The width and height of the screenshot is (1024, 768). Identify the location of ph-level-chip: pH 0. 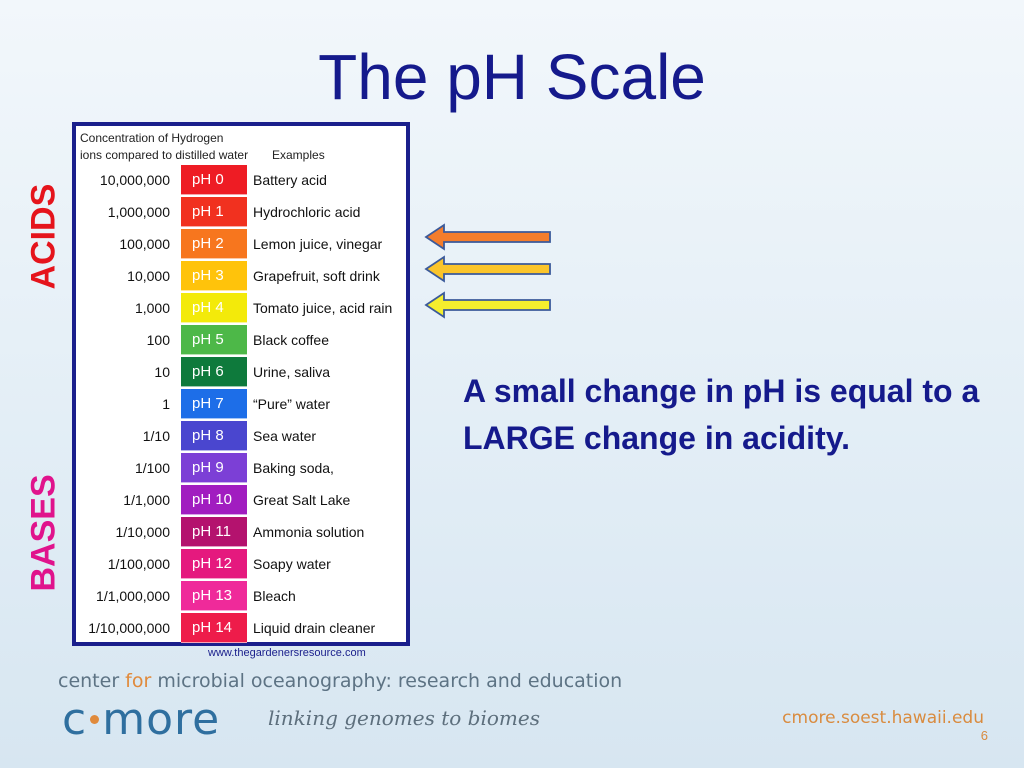
(214, 180).